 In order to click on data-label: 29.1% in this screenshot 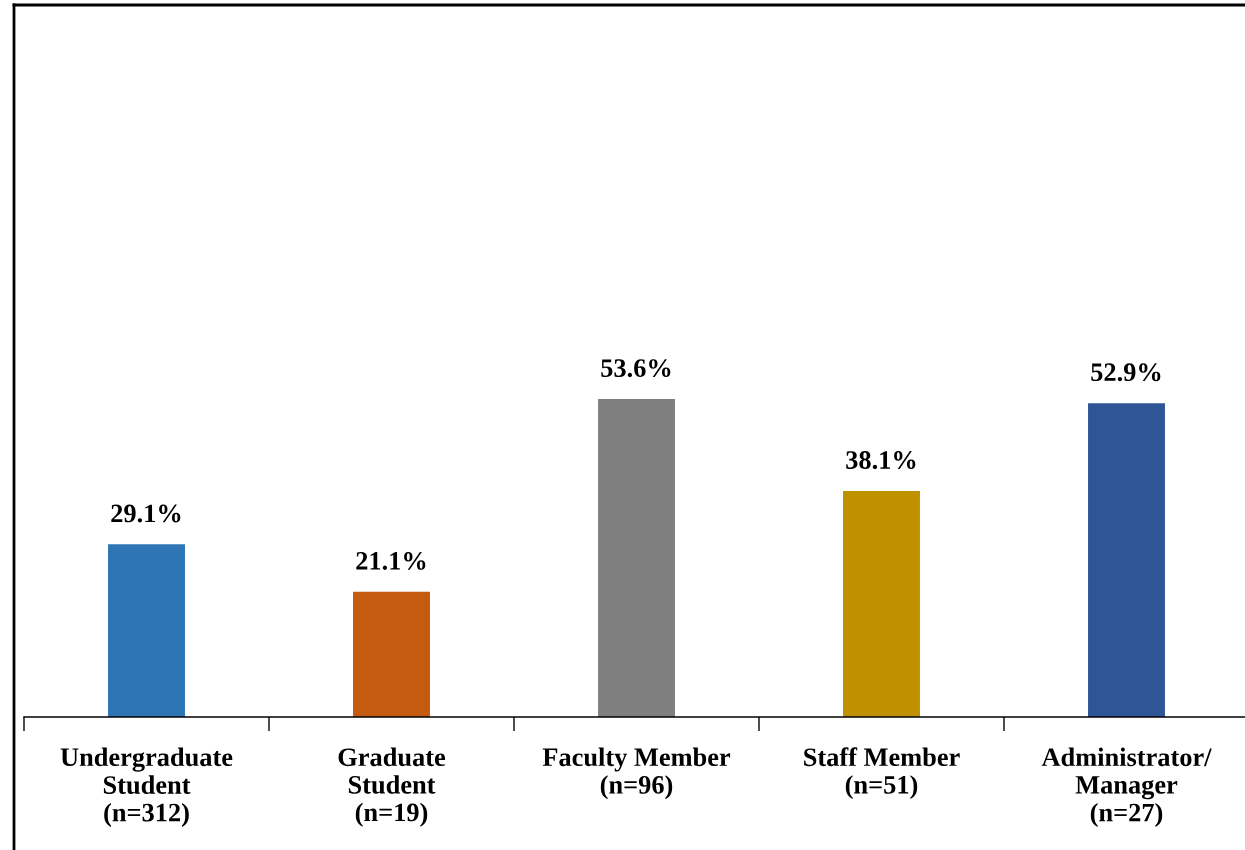, I will do `click(146, 513)`.